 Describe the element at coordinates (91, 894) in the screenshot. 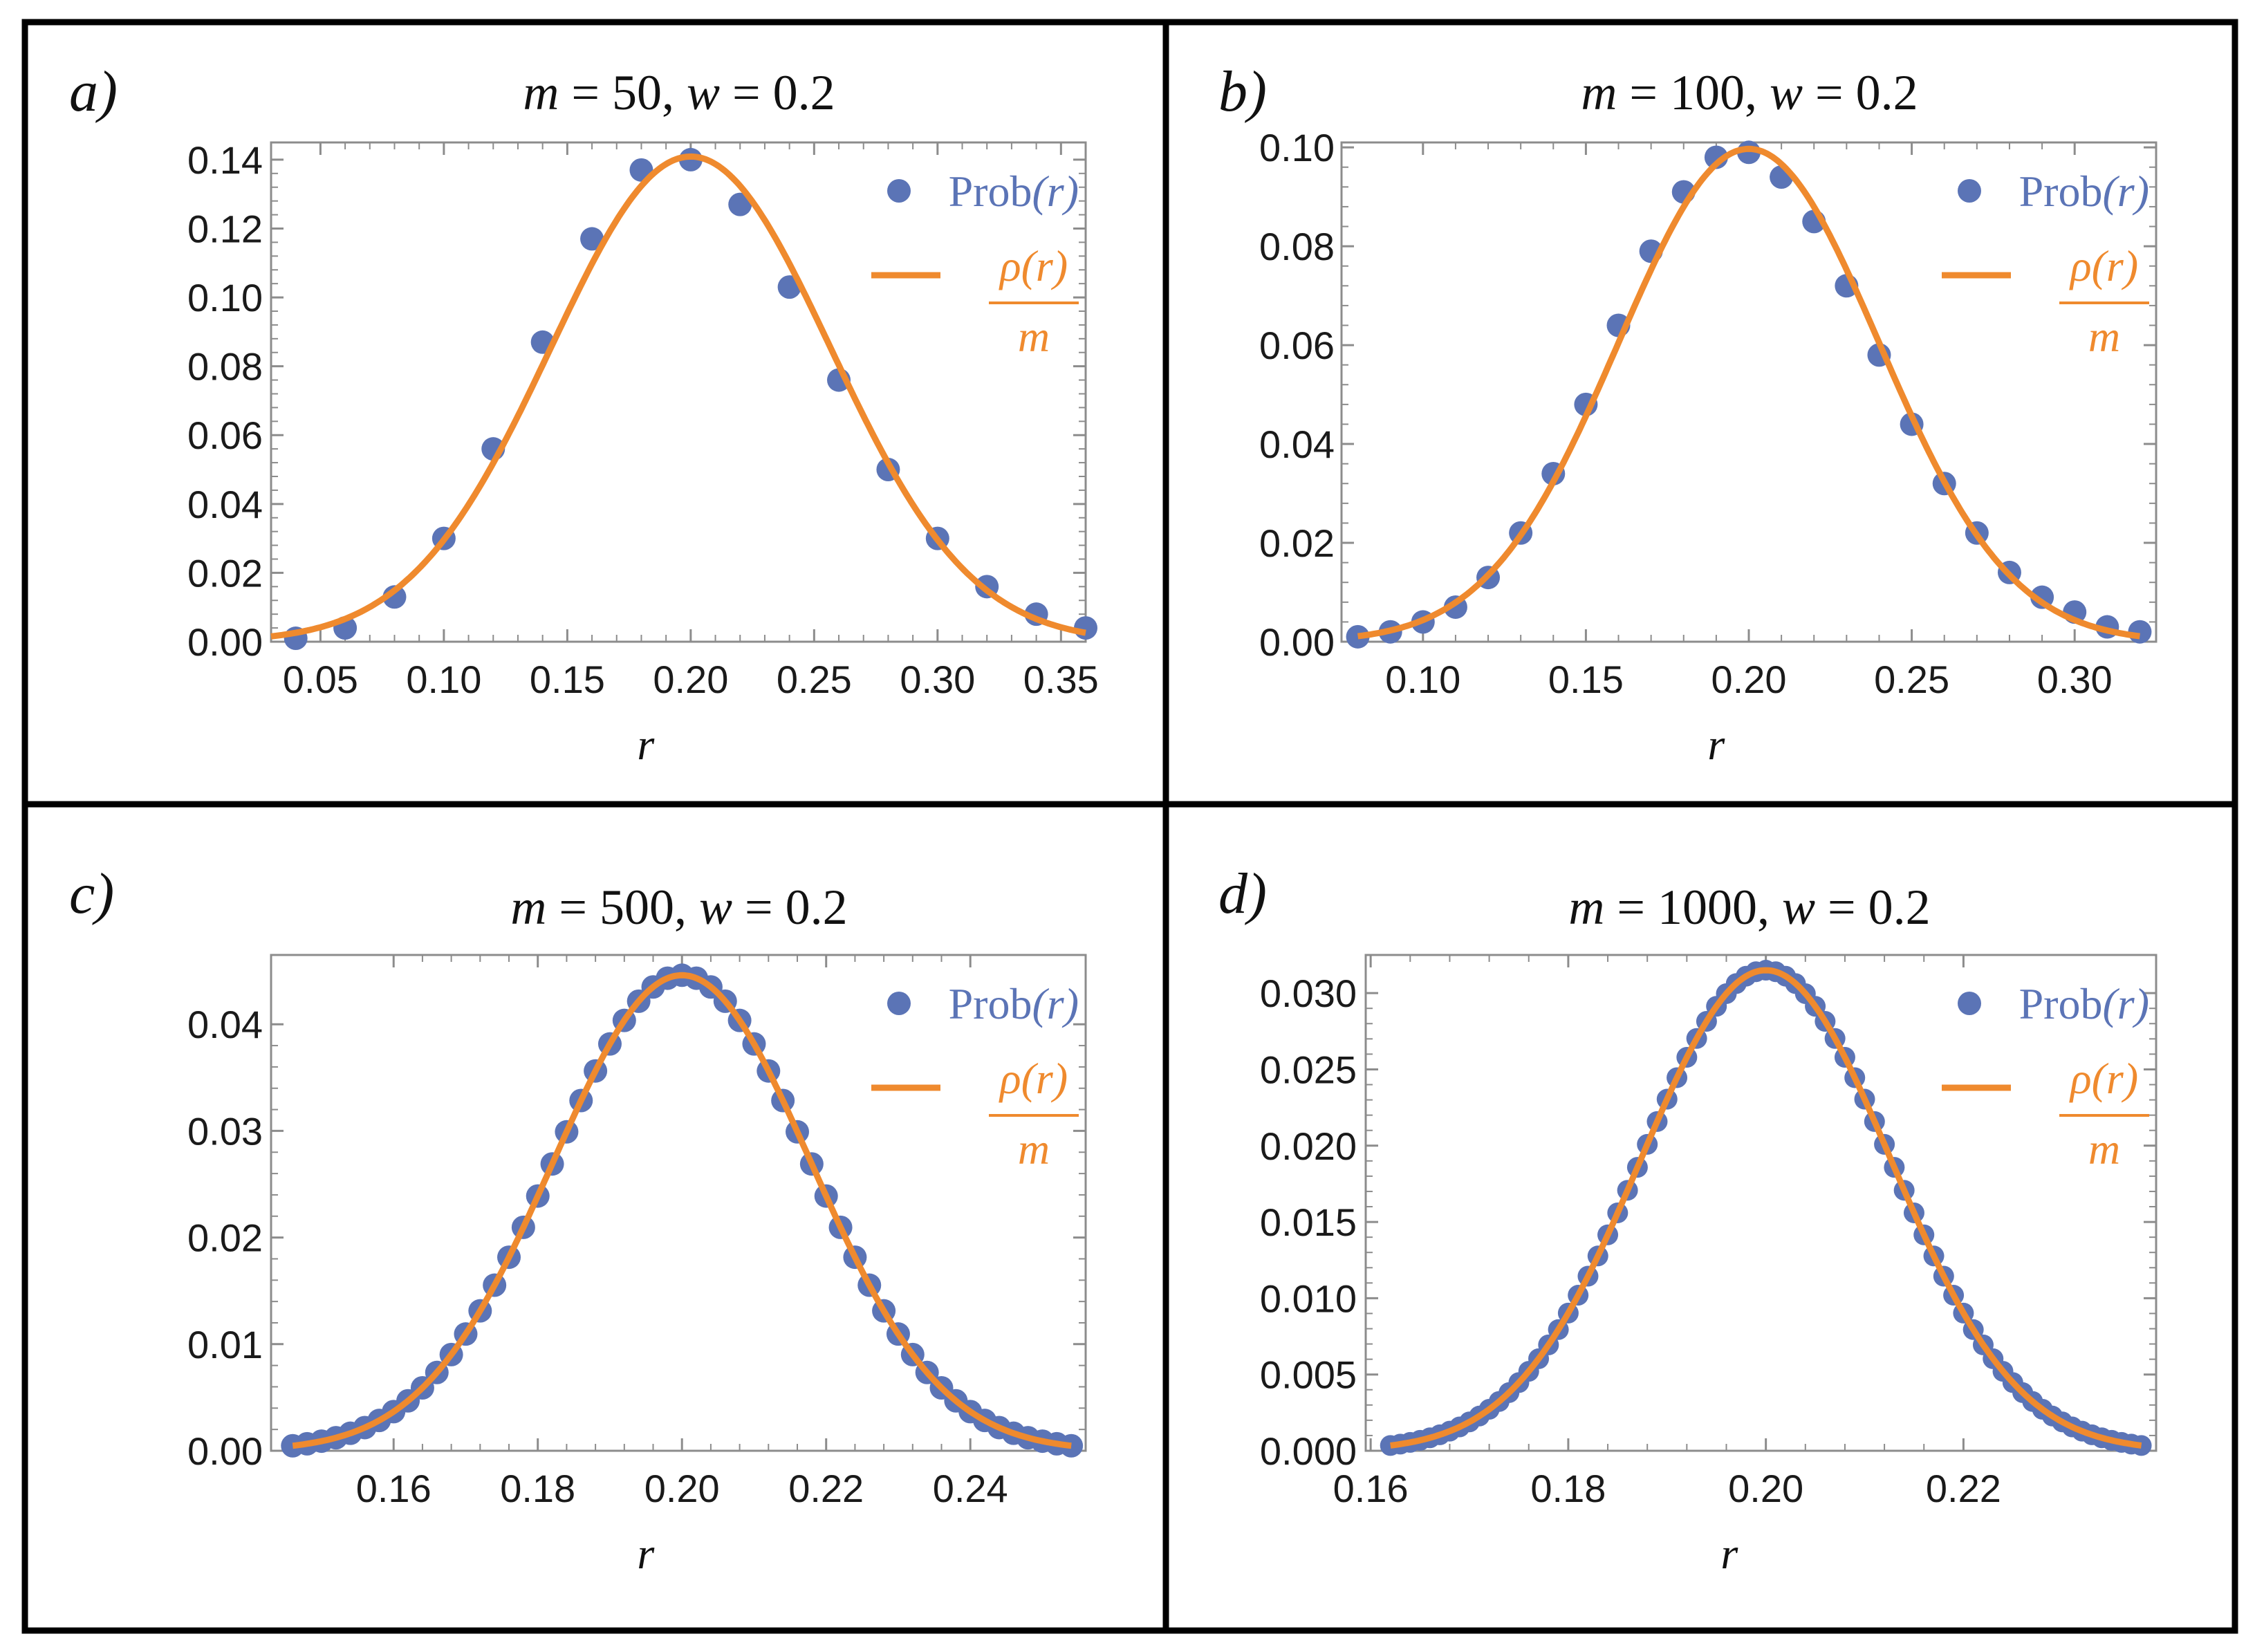

I see `panel-label: c)` at that location.